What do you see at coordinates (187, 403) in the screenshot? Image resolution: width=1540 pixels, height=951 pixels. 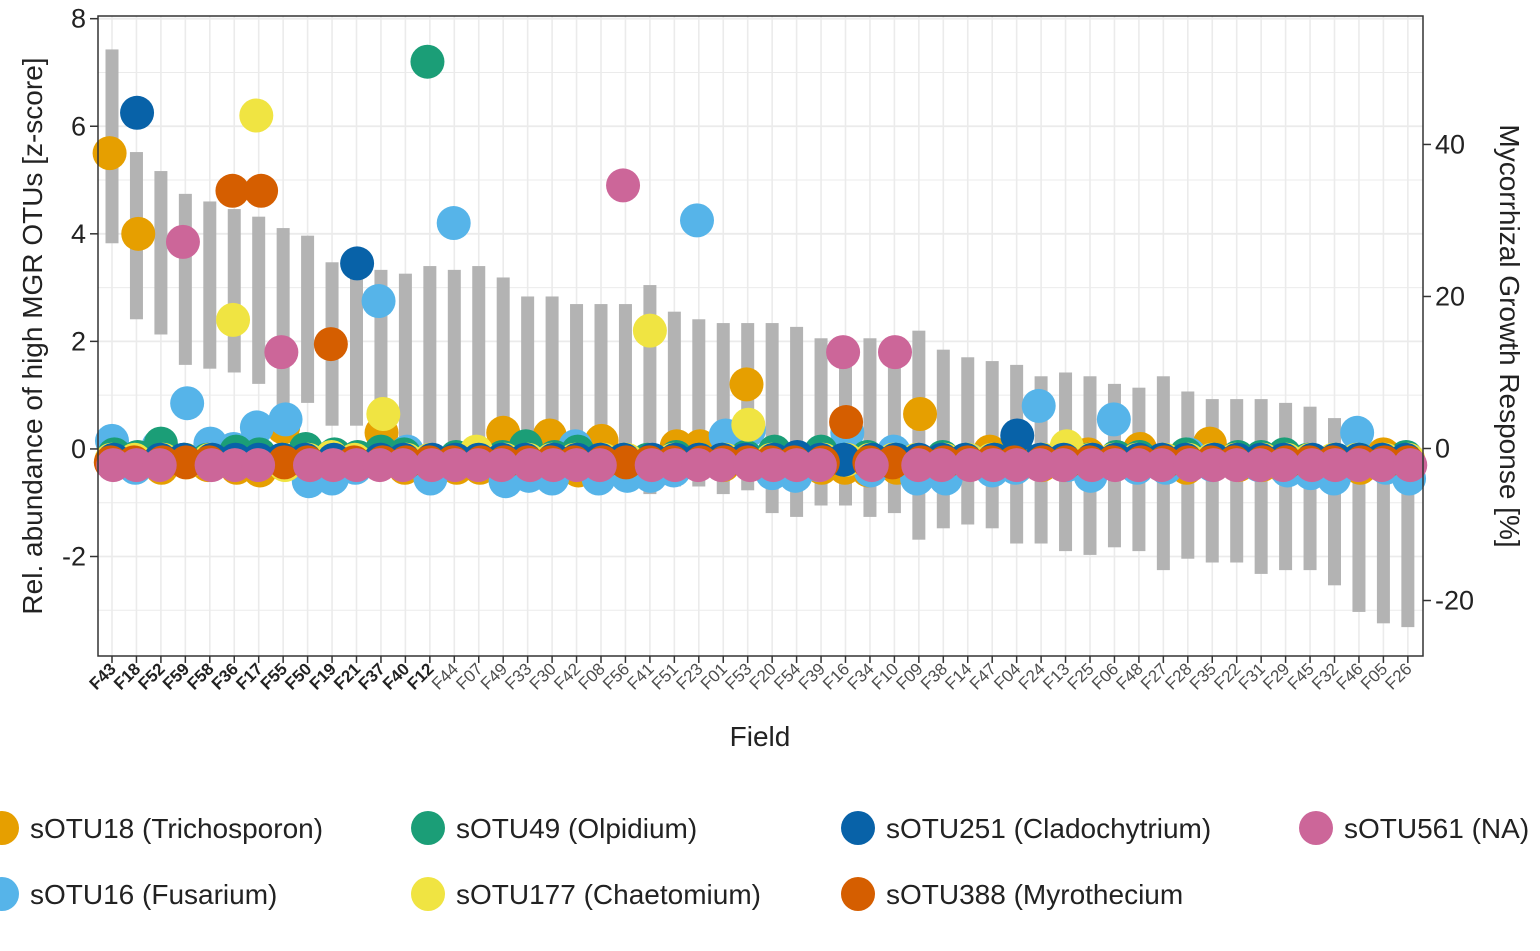 I see `point-series1-F59` at bounding box center [187, 403].